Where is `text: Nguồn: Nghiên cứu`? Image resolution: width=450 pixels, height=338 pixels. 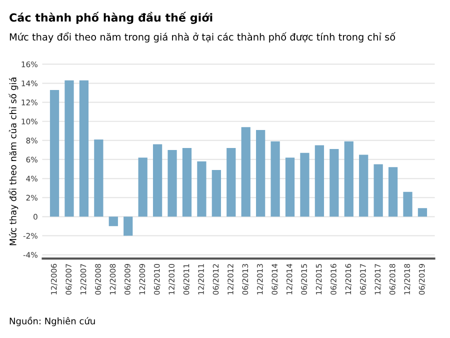
text: Nguồn: Nghiên cứu is located at coordinates (52, 321).